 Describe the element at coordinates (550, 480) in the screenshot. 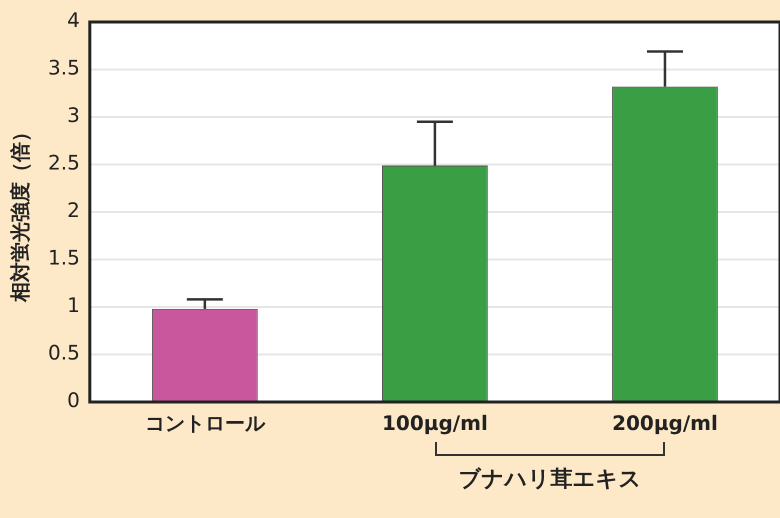

I see `text: ブナハリ茸エキス` at that location.